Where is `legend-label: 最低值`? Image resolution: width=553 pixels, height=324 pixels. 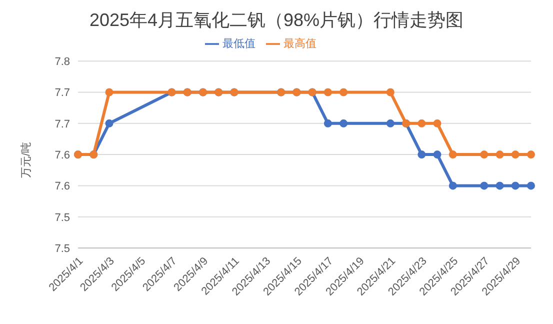 legend-label: 最低值 is located at coordinates (239, 44).